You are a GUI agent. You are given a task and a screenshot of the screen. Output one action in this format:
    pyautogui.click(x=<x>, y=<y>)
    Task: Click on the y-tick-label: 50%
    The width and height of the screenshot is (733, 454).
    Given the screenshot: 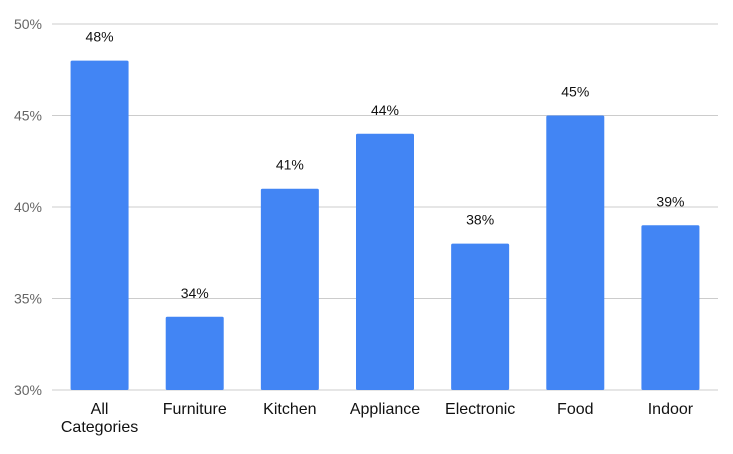 What is the action you would take?
    pyautogui.click(x=28, y=24)
    